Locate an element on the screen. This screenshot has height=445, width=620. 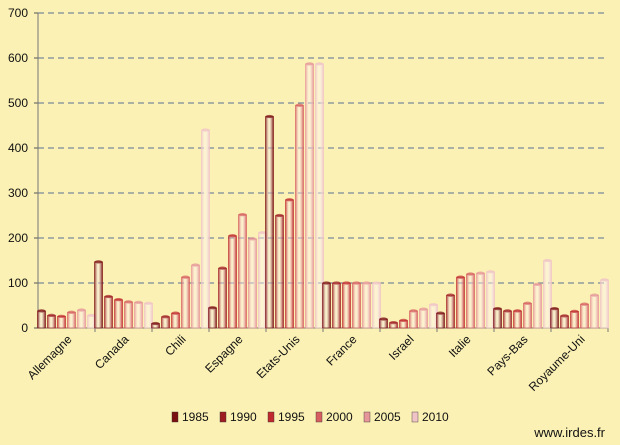
bar-1985-Pays-Bas is located at coordinates (497, 318).